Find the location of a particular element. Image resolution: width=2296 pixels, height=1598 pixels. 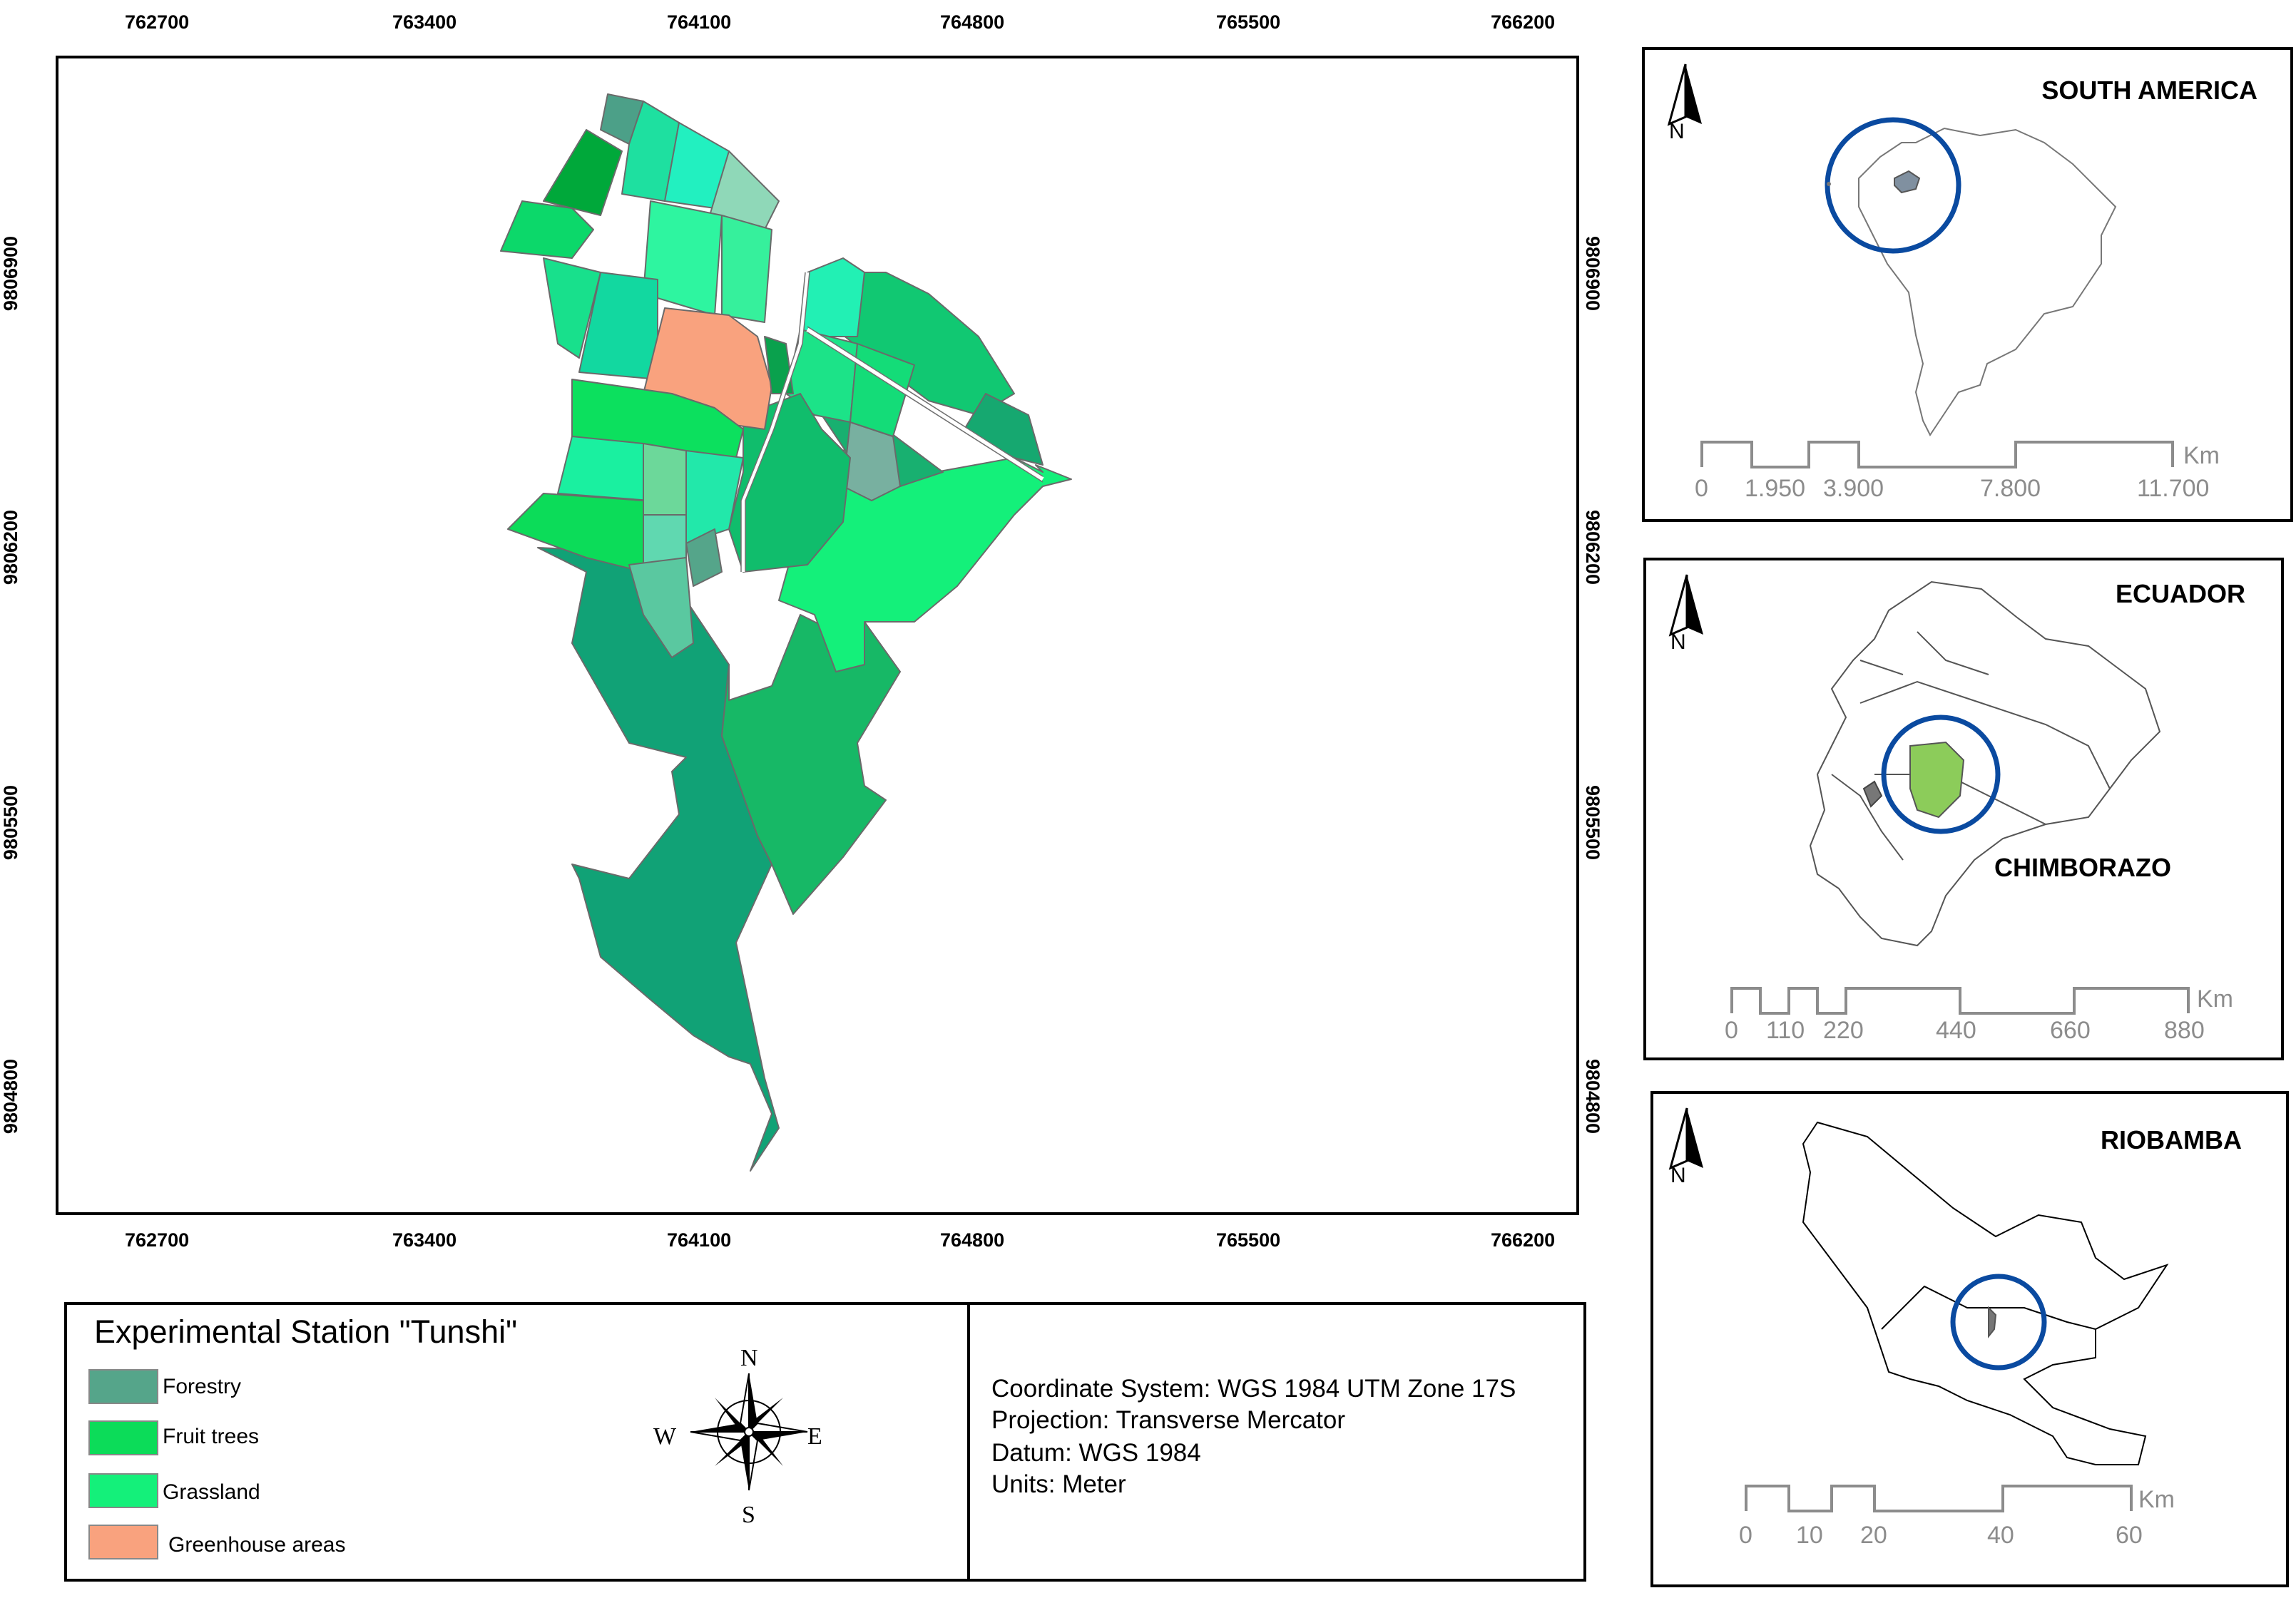

x-tick-bottom-3: 764800 is located at coordinates (972, 1240).